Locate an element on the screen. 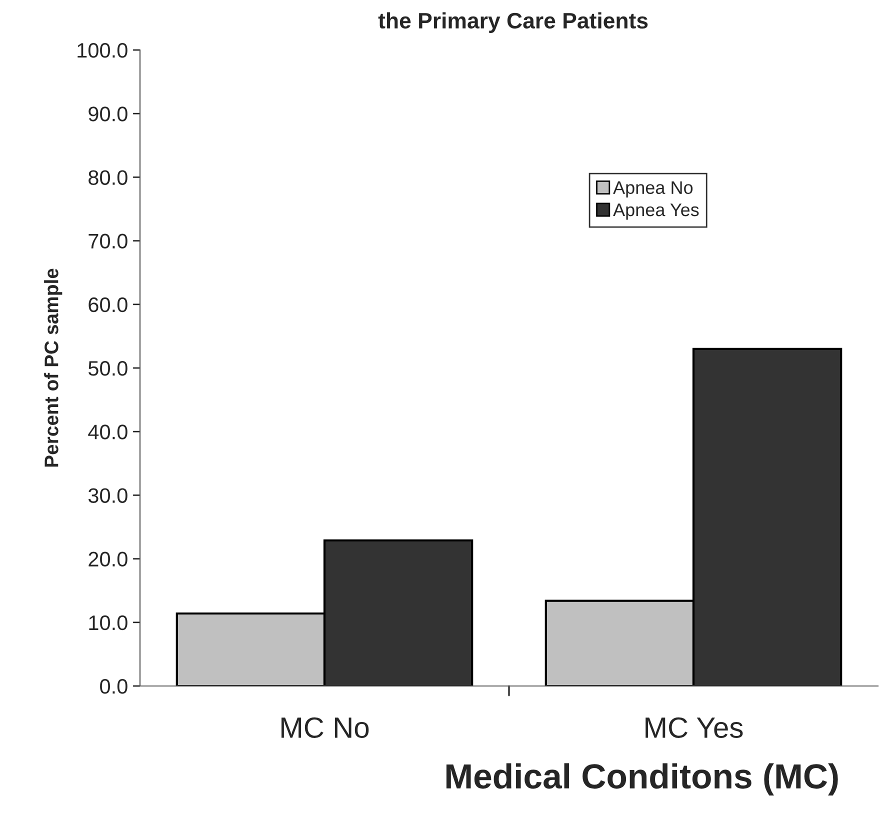 The image size is (885, 817). x-axis-title: Medical Conditons (MC) is located at coordinates (642, 779).